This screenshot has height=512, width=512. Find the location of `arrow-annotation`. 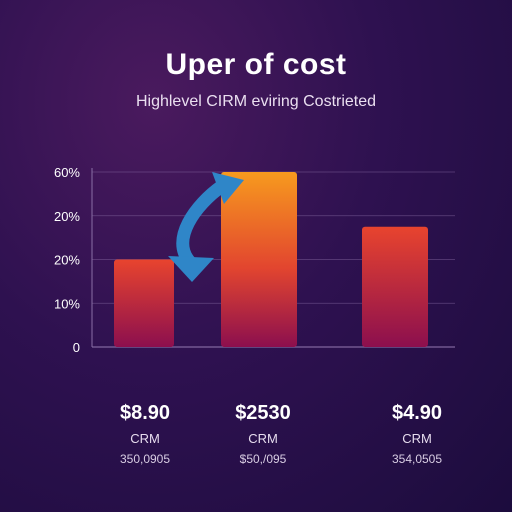

arrow-annotation is located at coordinates (206, 227).